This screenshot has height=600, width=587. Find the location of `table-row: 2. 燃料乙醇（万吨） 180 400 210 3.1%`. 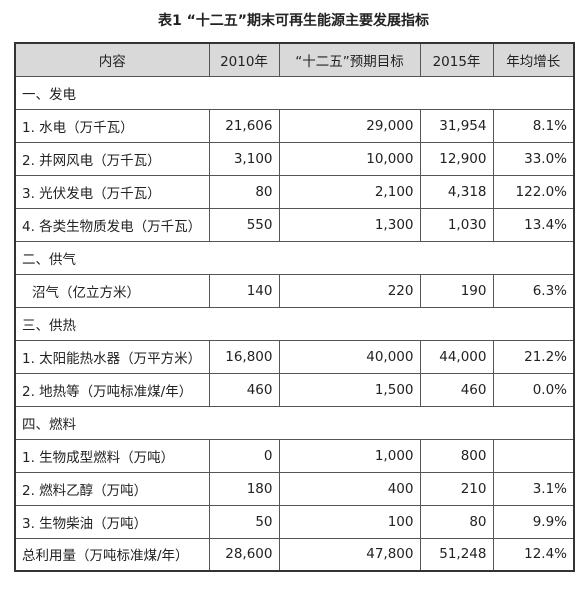

table-row: 2. 燃料乙醇（万吨） 180 400 210 3.1% is located at coordinates (294, 488).